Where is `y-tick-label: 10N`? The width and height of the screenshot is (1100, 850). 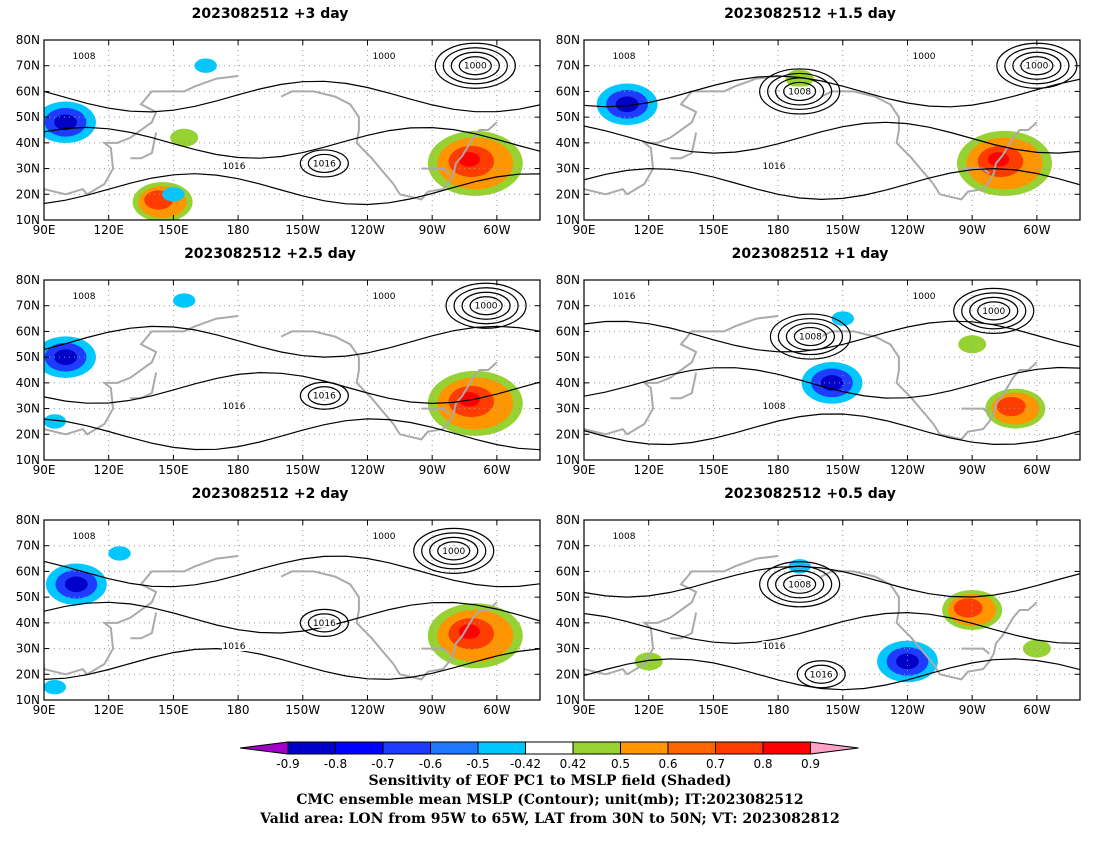
y-tick-label: 10N is located at coordinates (28, 220).